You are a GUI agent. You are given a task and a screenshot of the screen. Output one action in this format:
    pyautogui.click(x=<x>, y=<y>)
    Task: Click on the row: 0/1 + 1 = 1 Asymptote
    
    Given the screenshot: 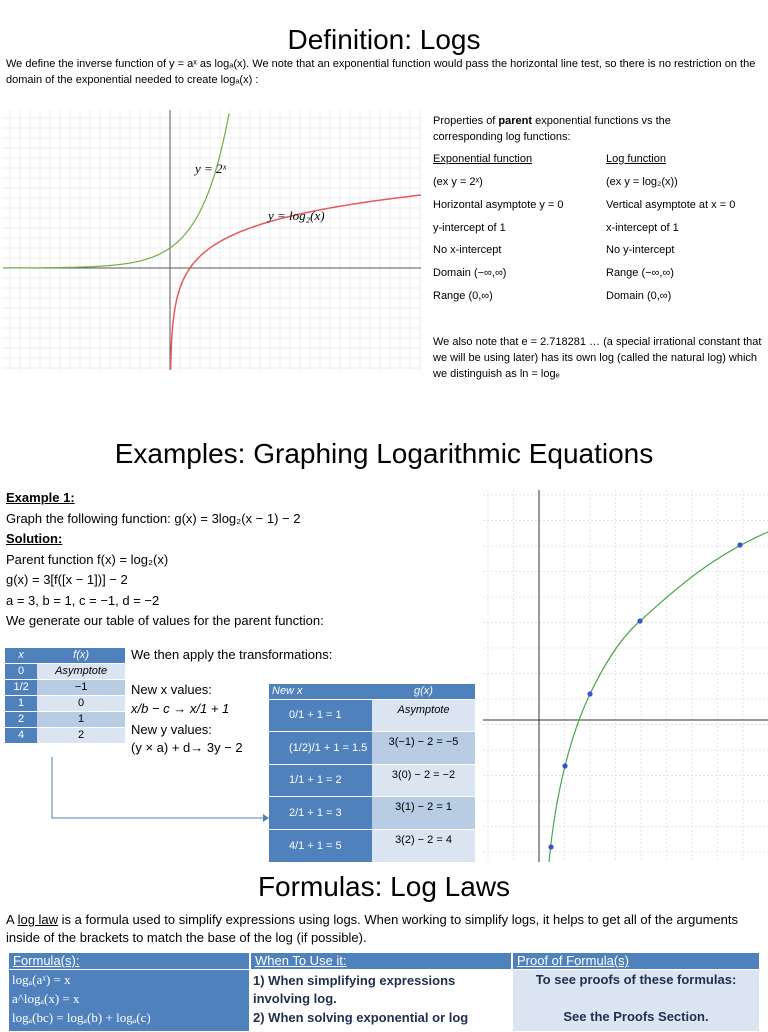 What is the action you would take?
    pyautogui.click(x=372, y=715)
    